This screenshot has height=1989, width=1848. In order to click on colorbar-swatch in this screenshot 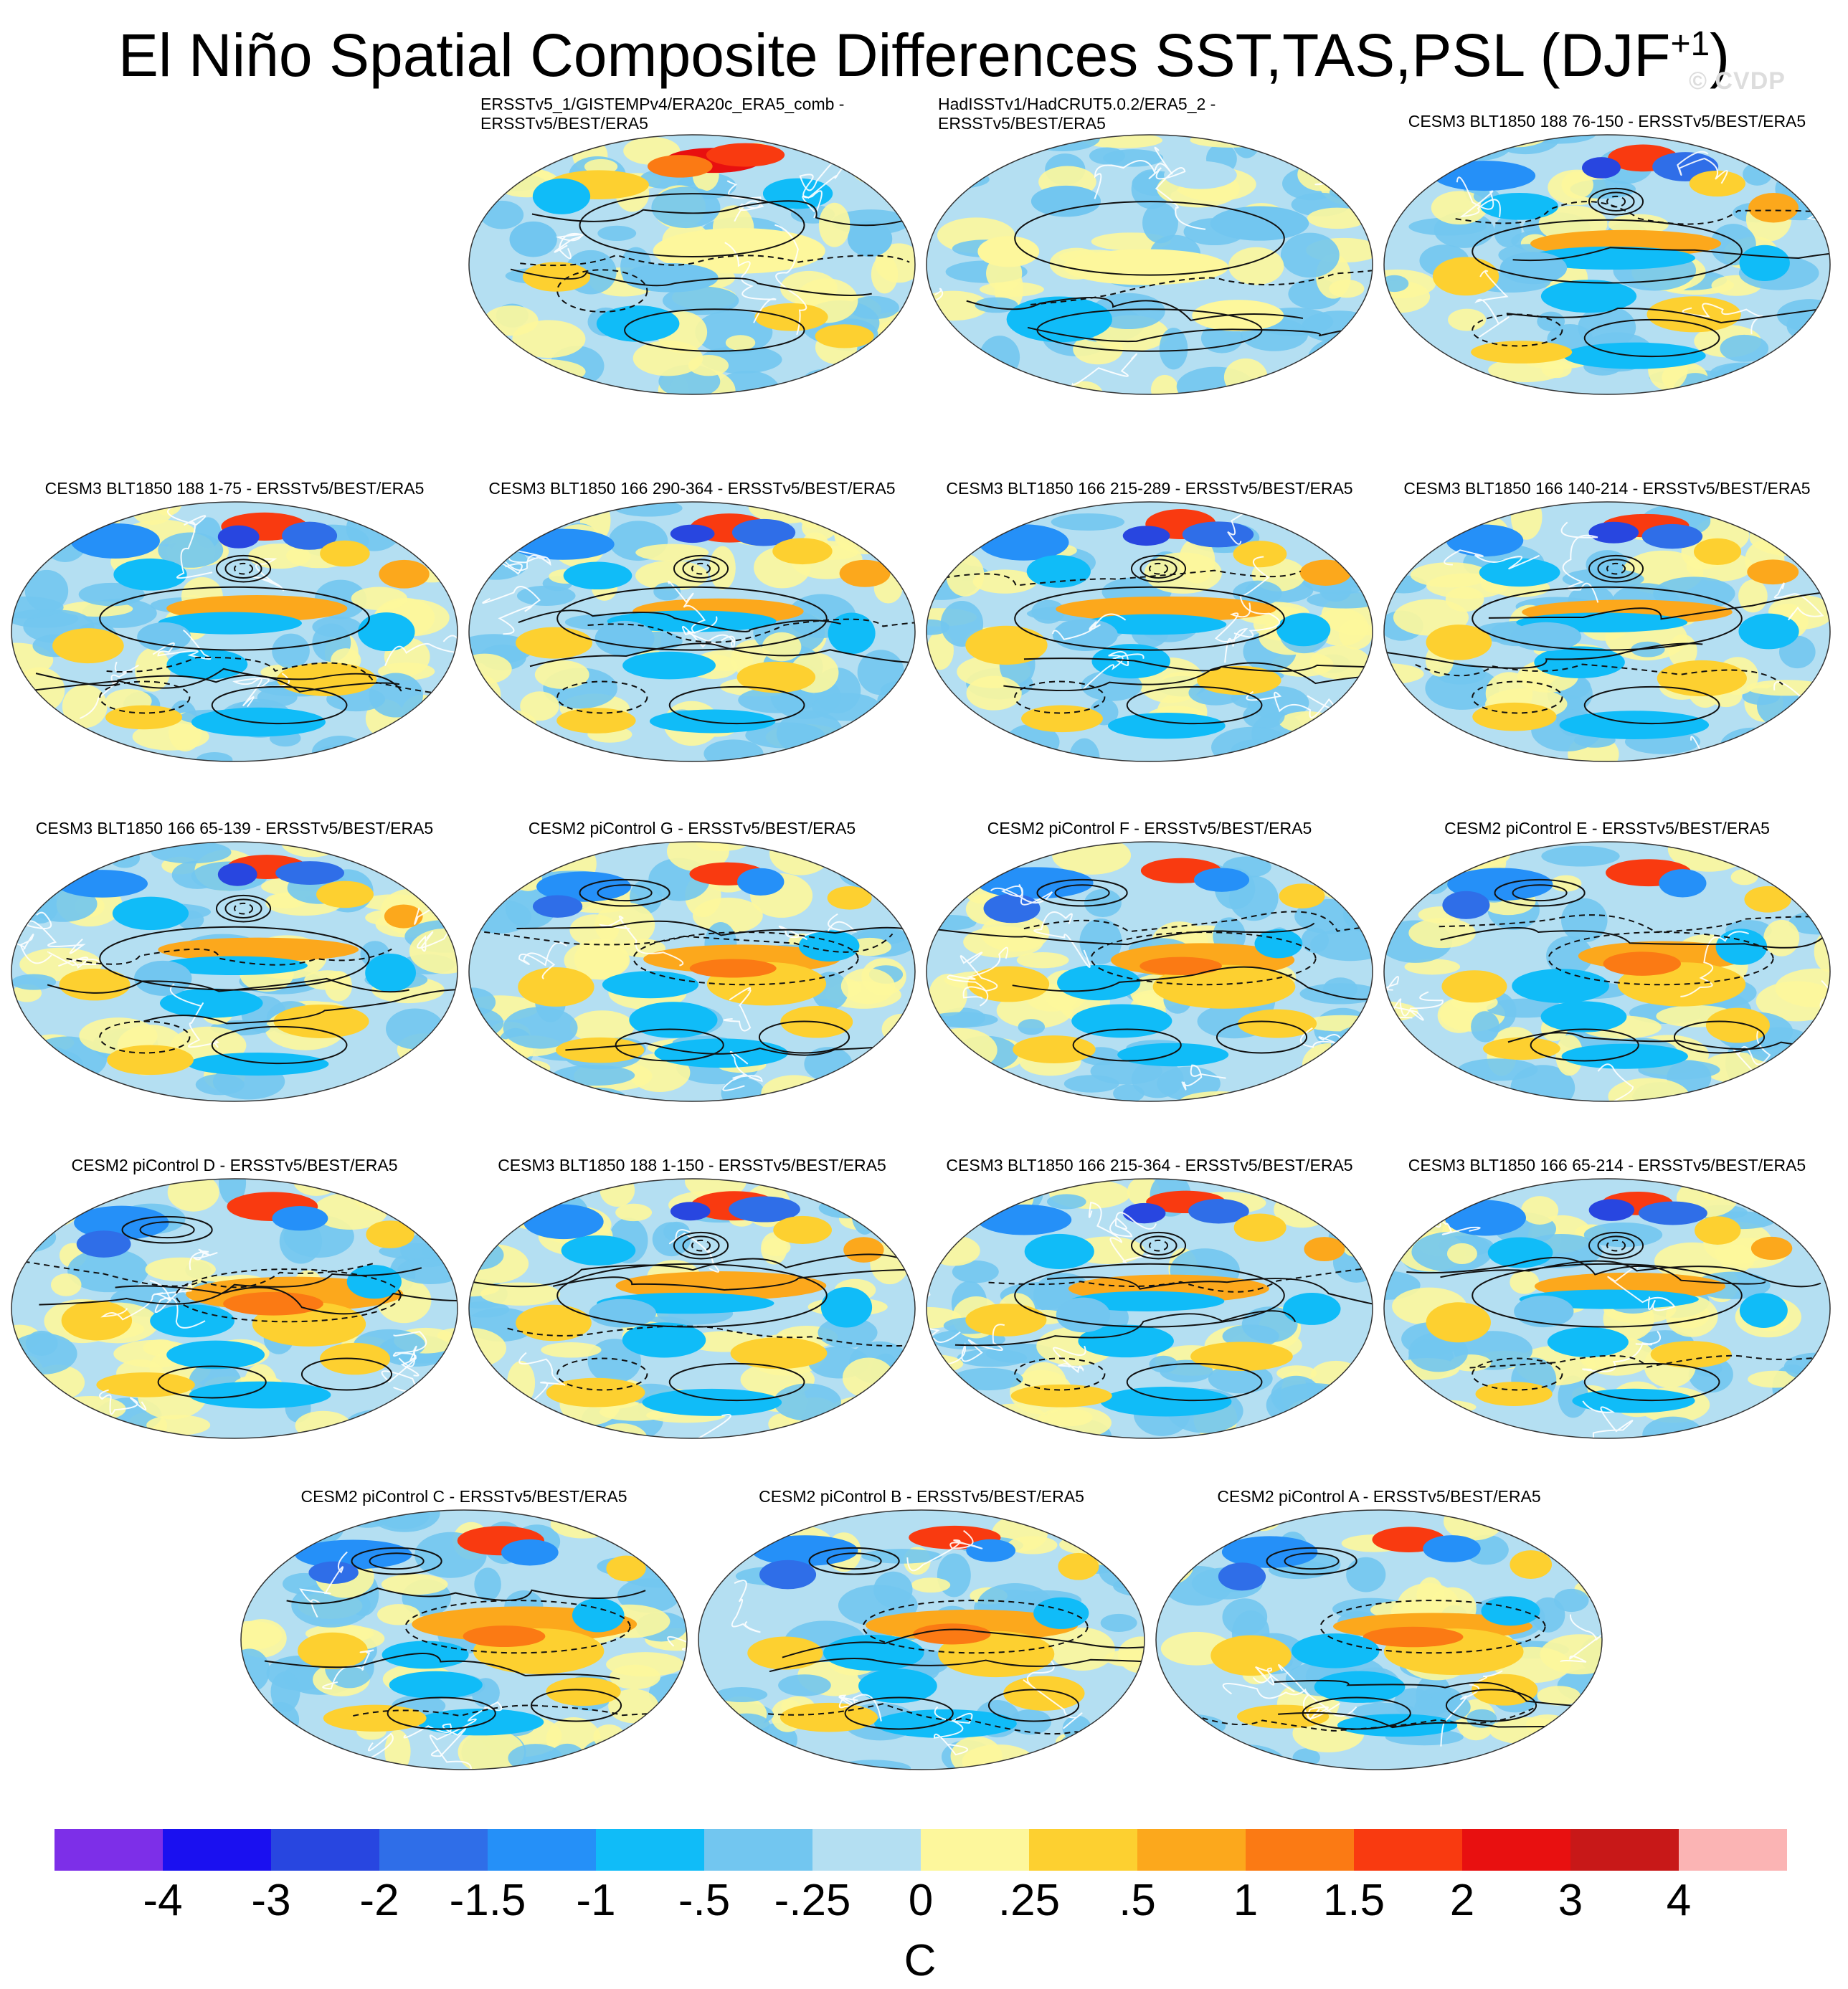, I will do `click(975, 1850)`.